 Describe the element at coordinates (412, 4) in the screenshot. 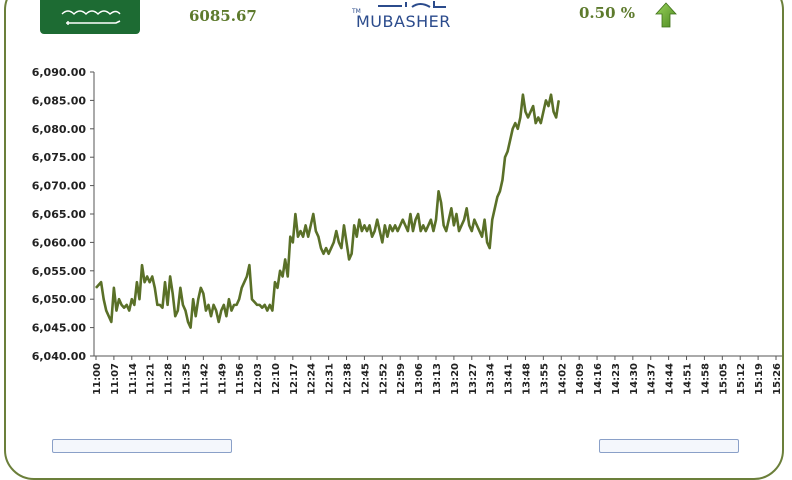

I see `logo-arabic-mark` at that location.